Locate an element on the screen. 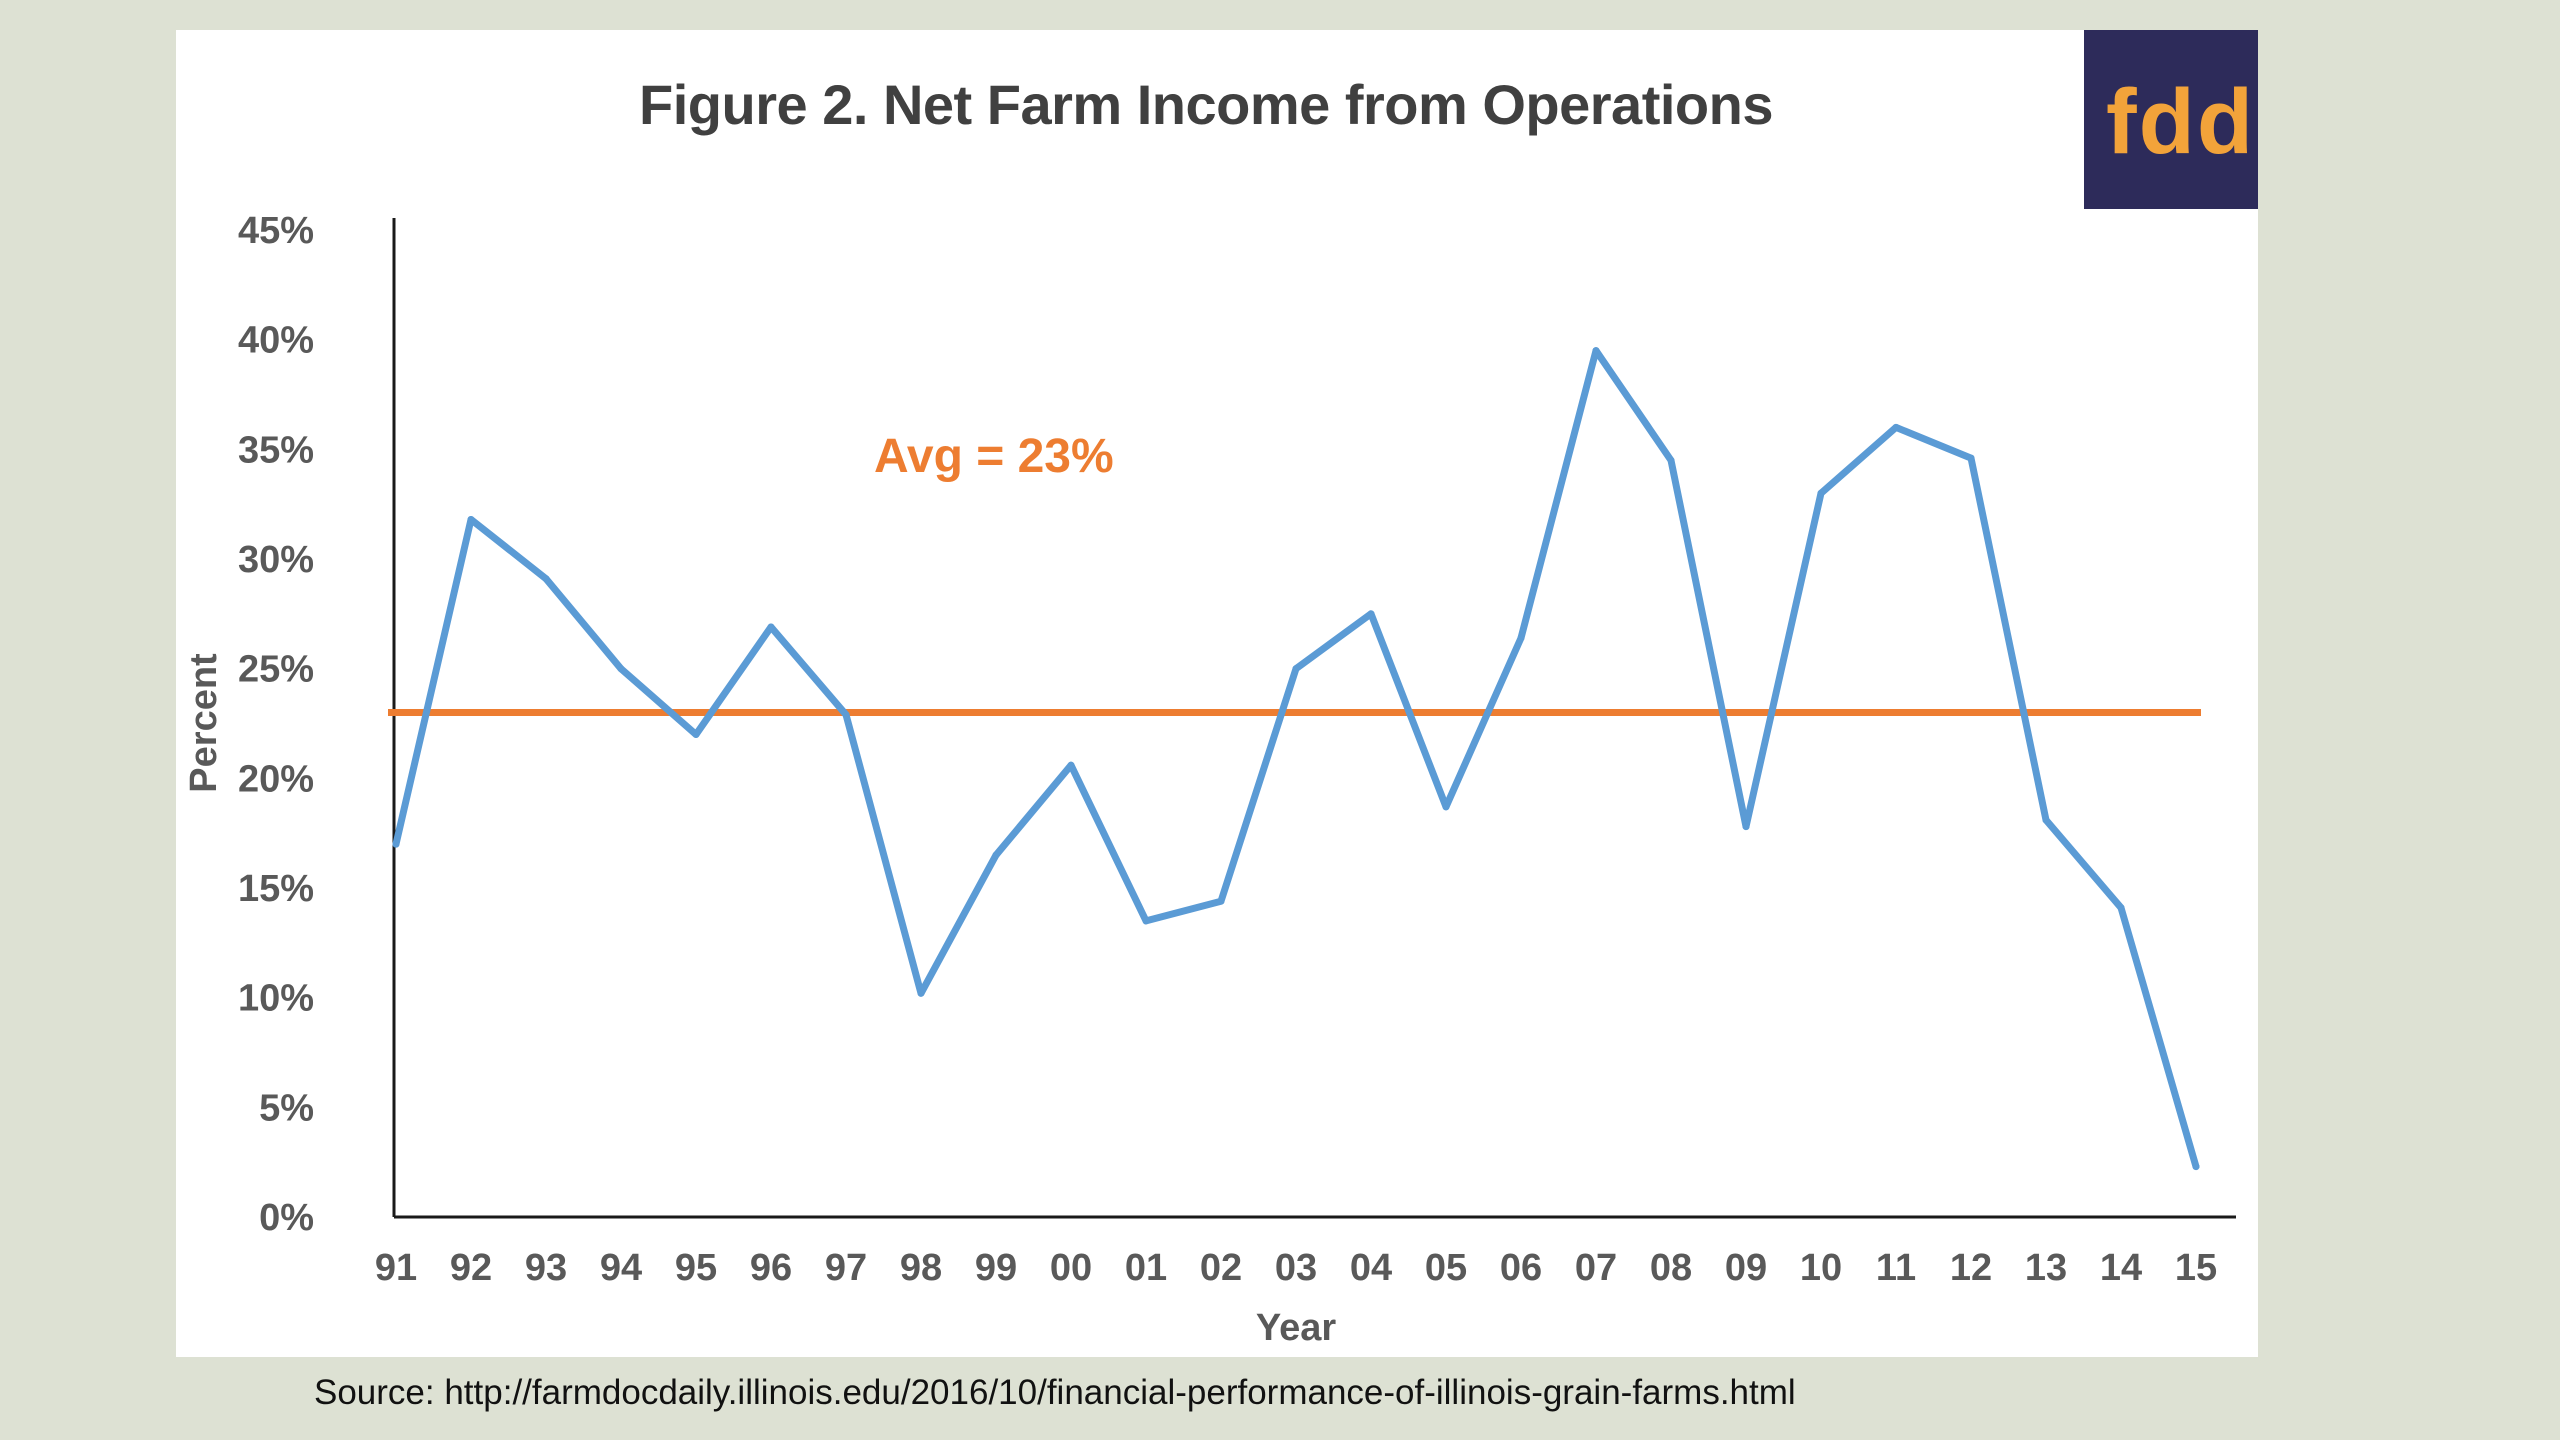 The image size is (2560, 1440). x-tick-label: 93 is located at coordinates (546, 1268).